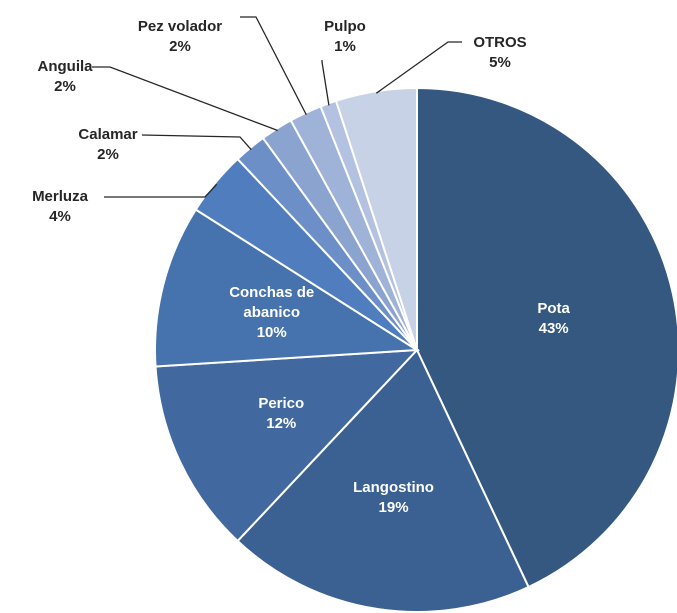 The image size is (677, 613). I want to click on slice-label: Perico 12%, so click(281, 414).